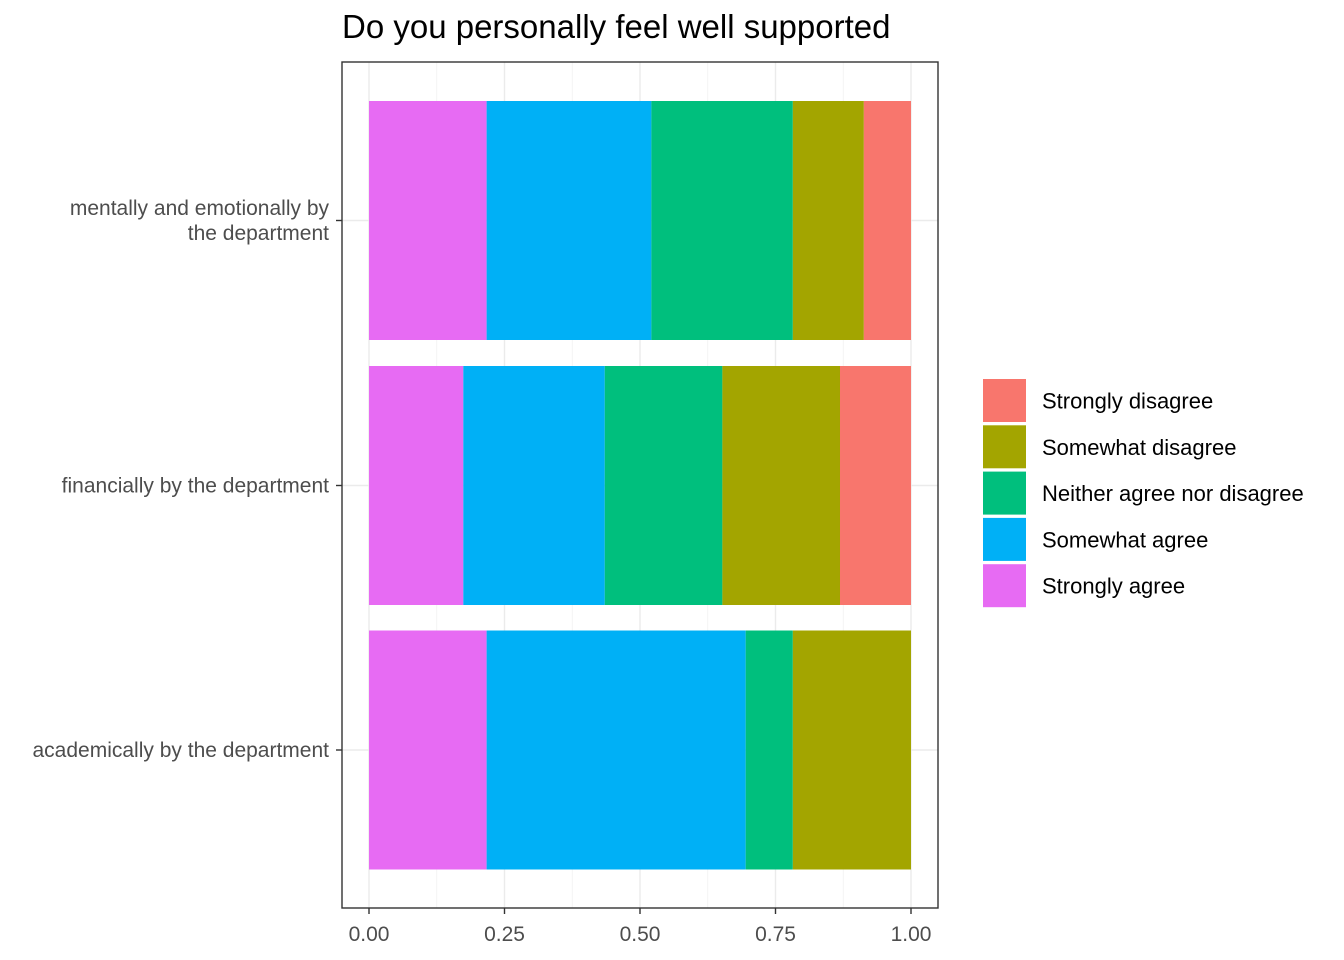 Image resolution: width=1344 pixels, height=960 pixels. I want to click on legend-label: Strongly disagree, so click(1127, 401).